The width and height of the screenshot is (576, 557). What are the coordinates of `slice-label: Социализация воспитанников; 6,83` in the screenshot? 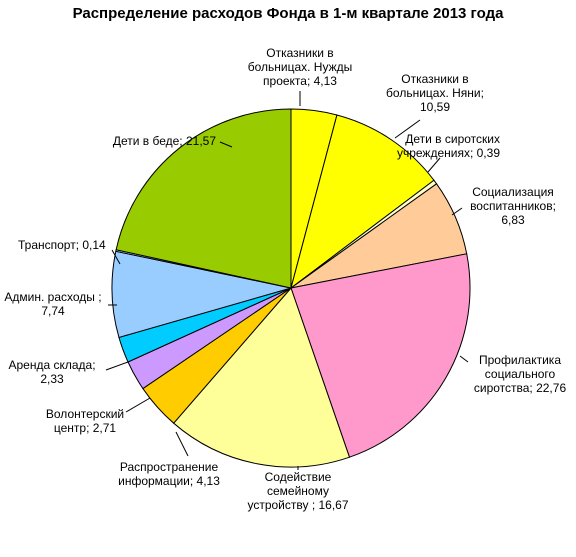 It's located at (513, 206).